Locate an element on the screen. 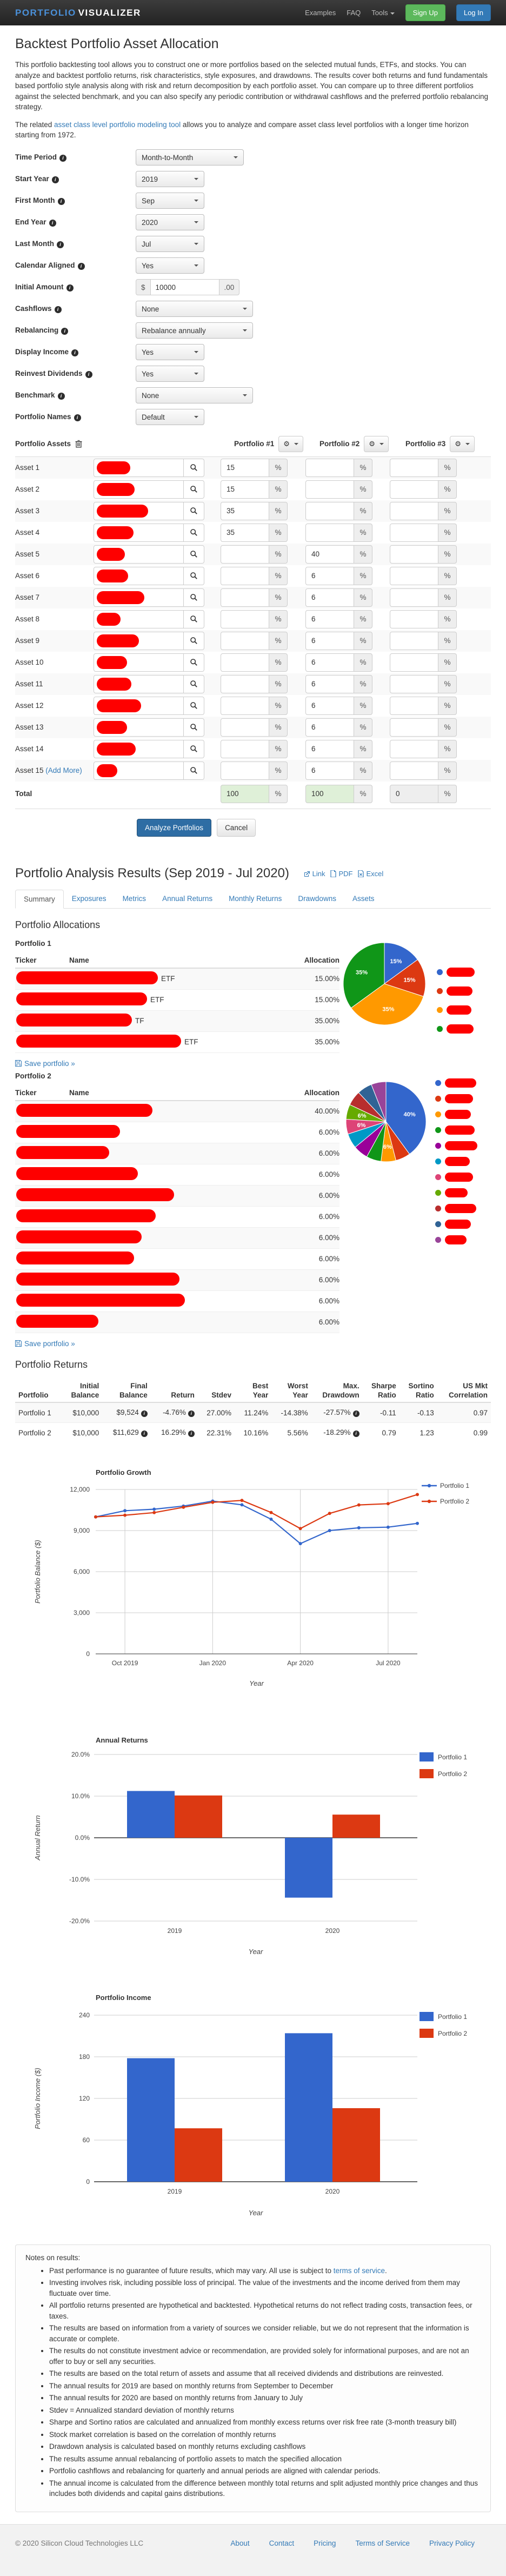 The height and width of the screenshot is (2576, 506). brand-logo: PORTFOLIO VISUALIZER is located at coordinates (78, 13).